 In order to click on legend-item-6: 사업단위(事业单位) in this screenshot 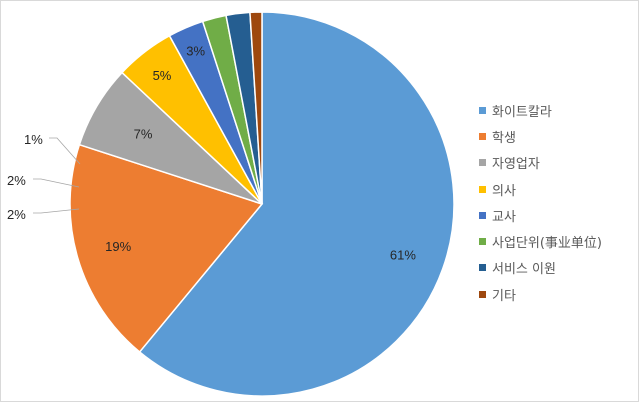, I will do `click(540, 241)`.